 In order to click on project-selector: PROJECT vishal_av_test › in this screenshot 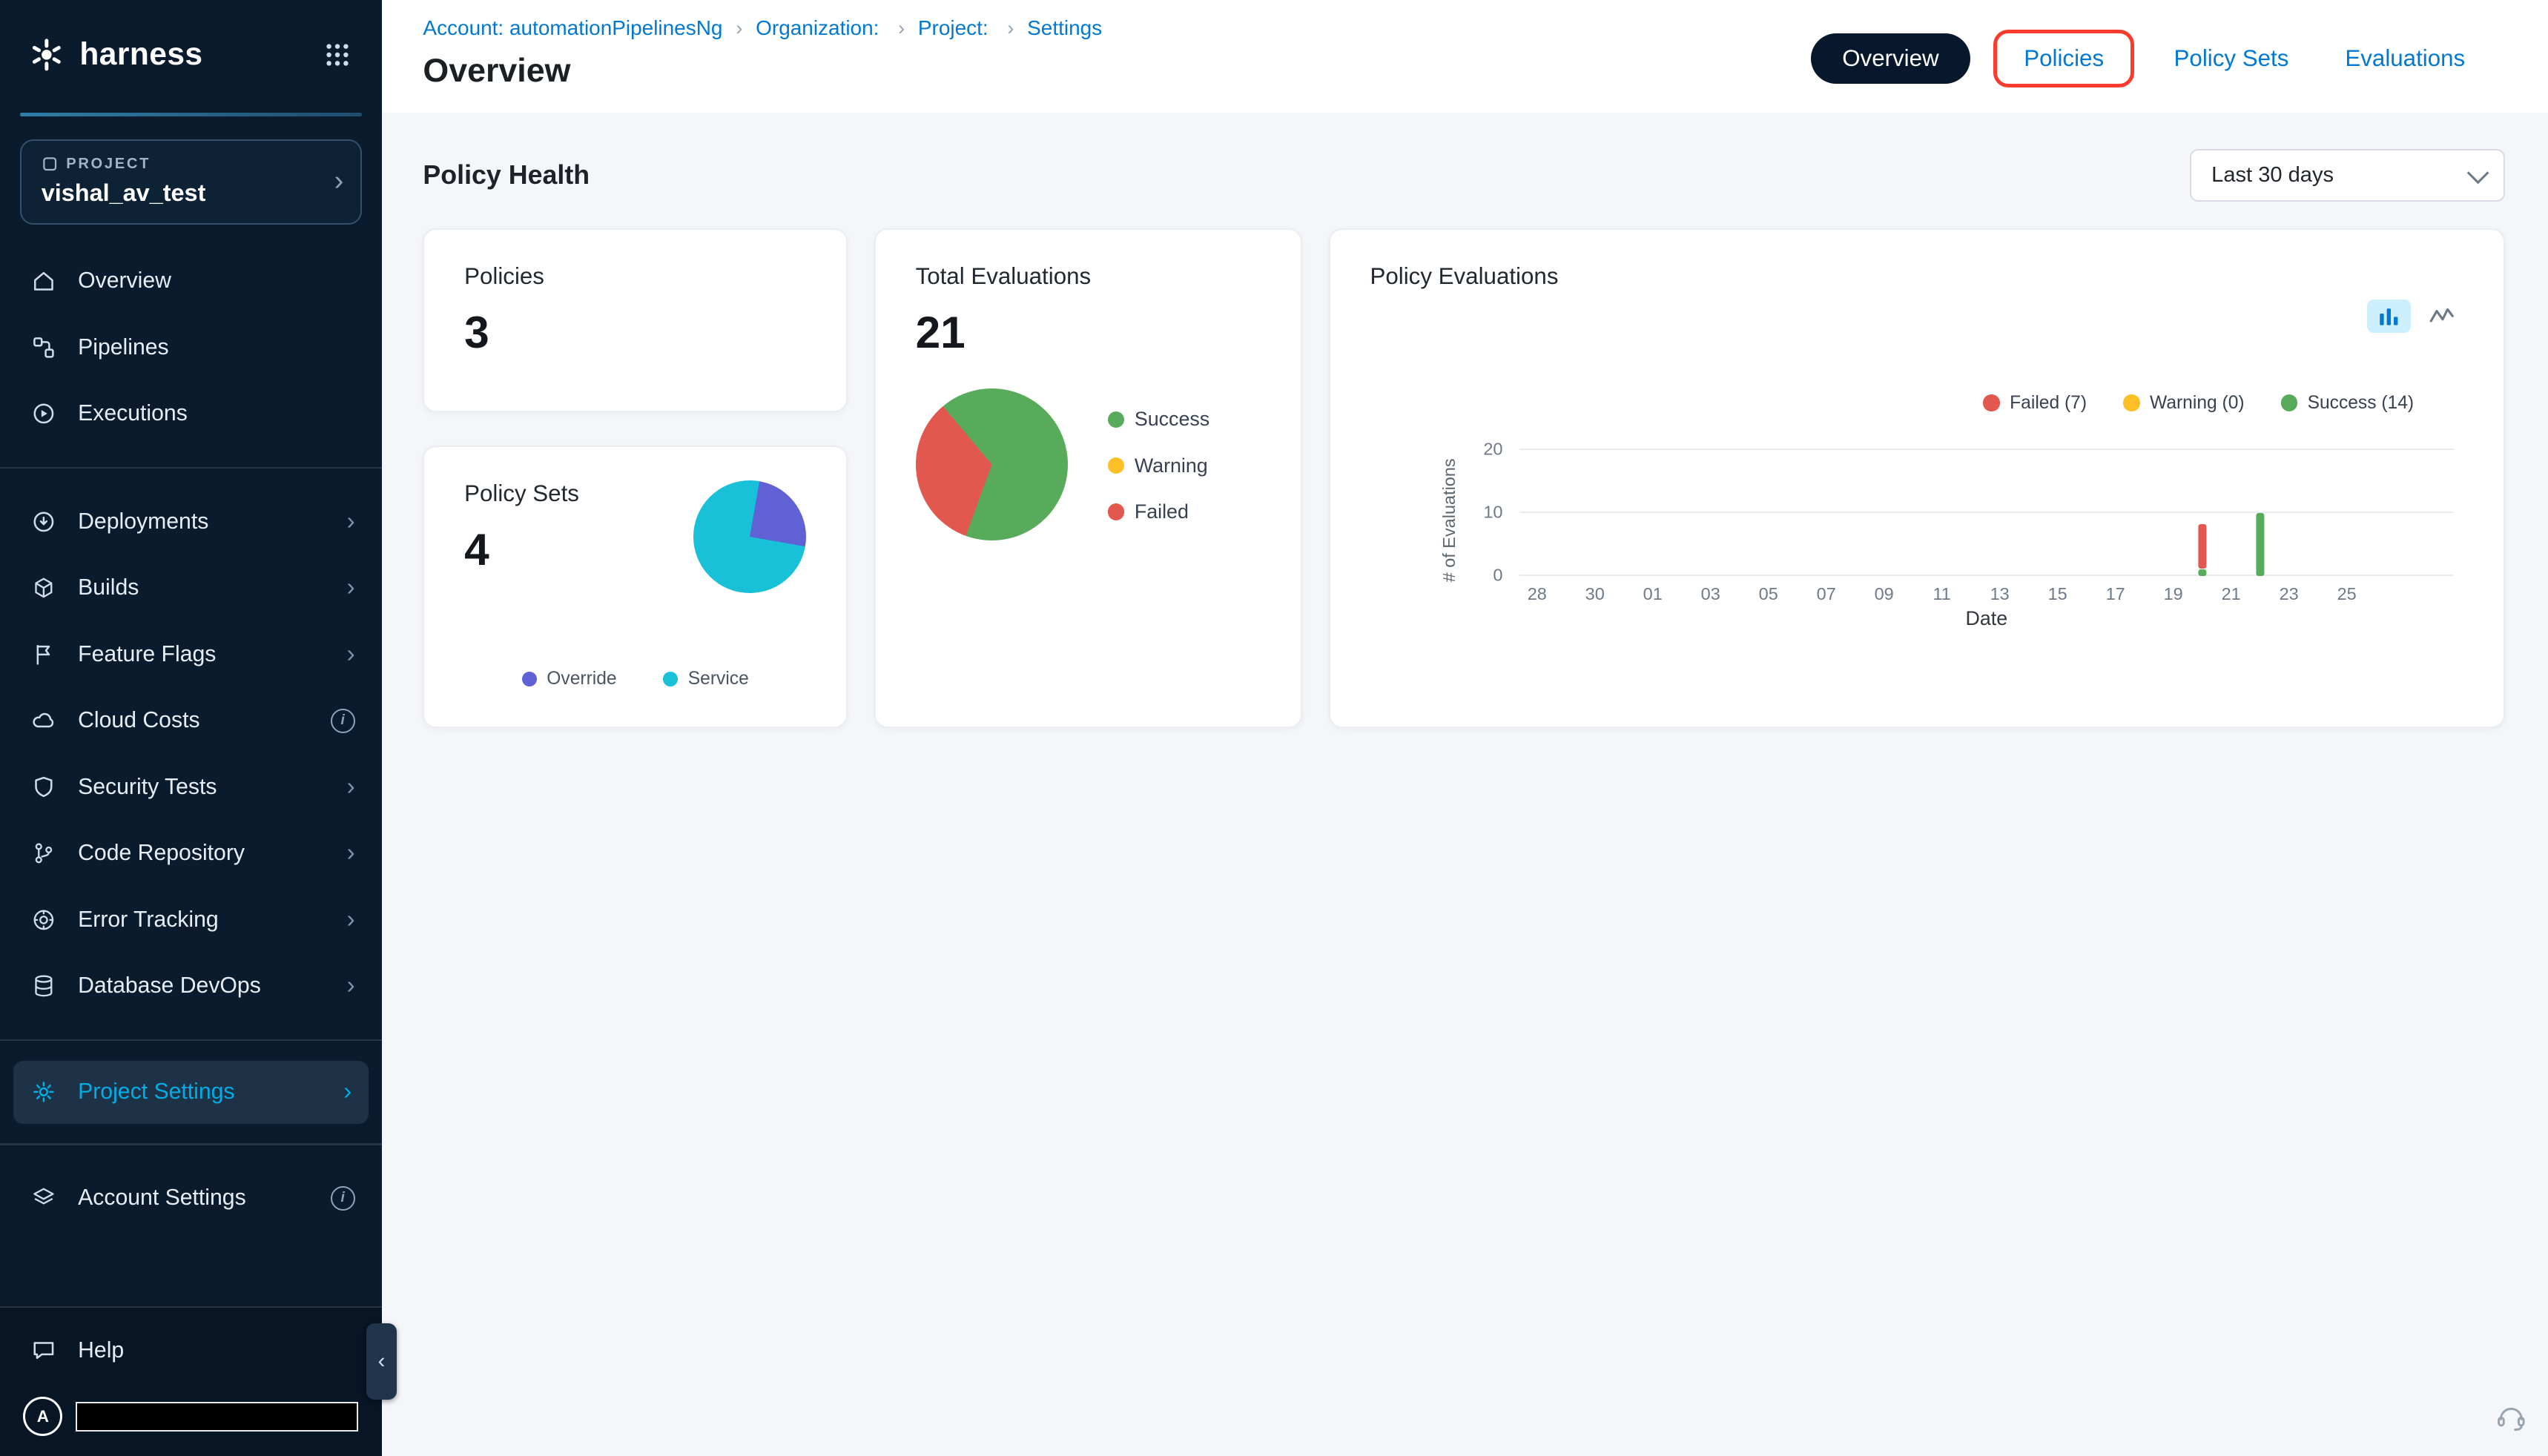, I will do `click(191, 182)`.